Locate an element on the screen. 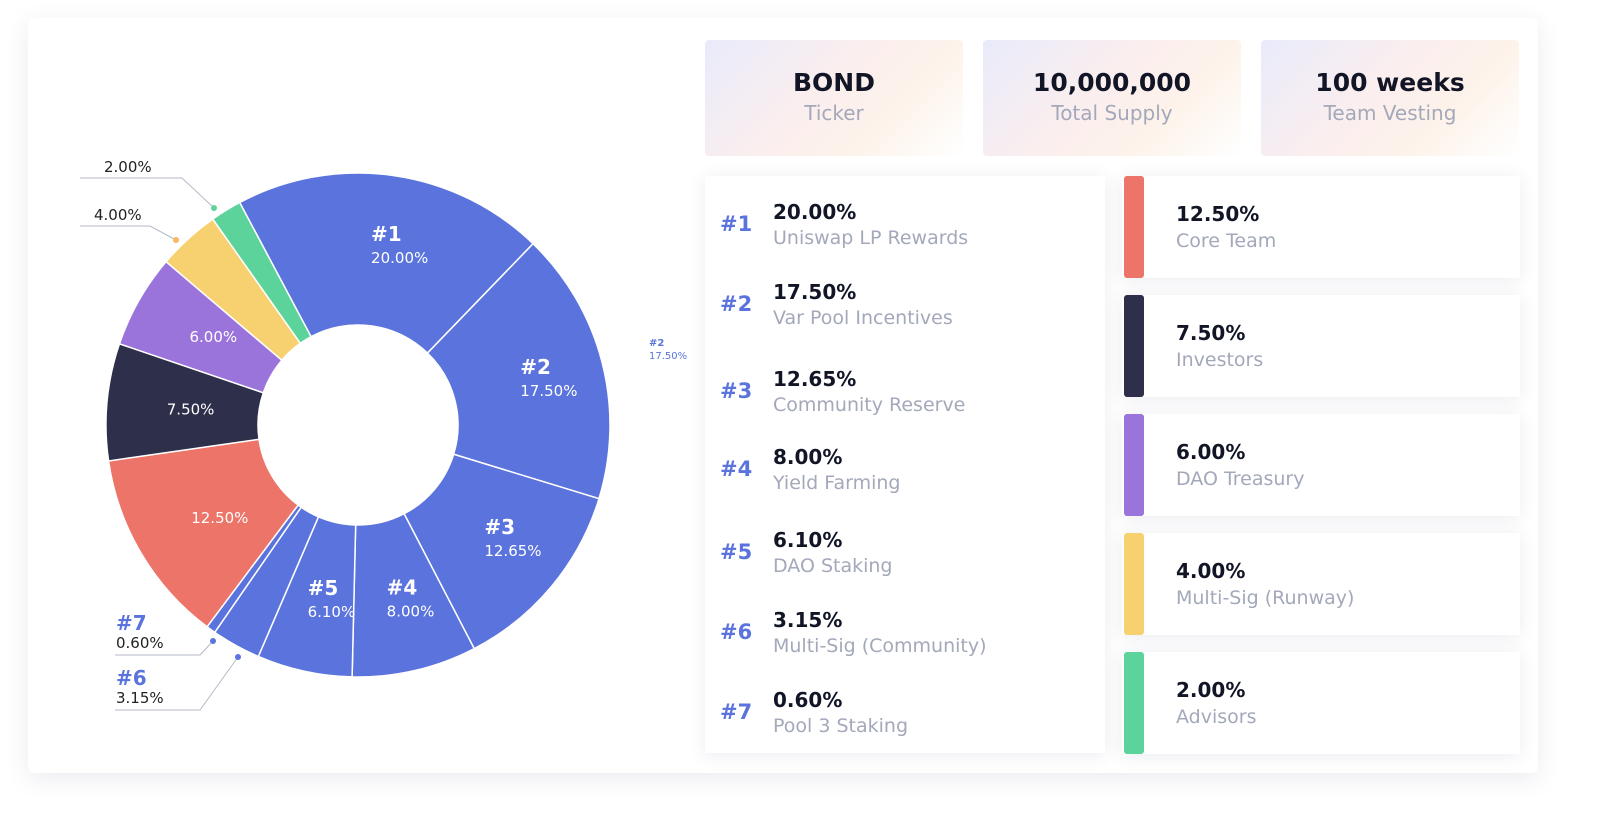 The height and width of the screenshot is (817, 1600). list-rank: #5 is located at coordinates (736, 552).